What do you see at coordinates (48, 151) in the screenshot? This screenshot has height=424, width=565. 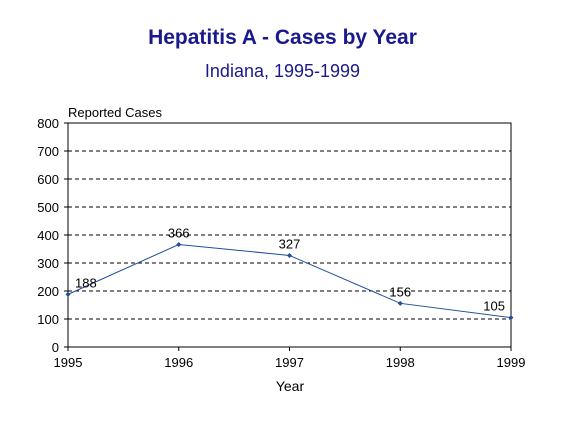 I see `y-tick-label: 700` at bounding box center [48, 151].